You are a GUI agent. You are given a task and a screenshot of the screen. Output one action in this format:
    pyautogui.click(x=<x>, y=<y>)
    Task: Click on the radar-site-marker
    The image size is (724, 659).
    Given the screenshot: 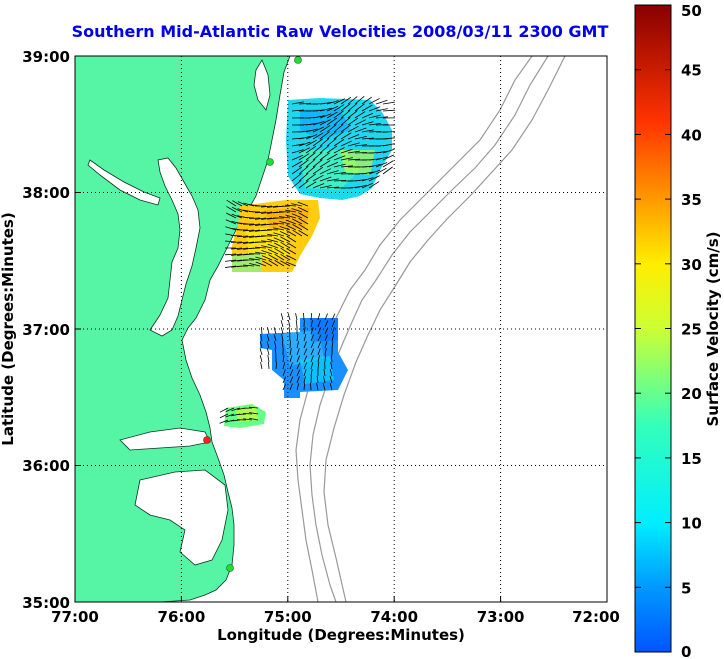 What is the action you would take?
    pyautogui.click(x=230, y=568)
    